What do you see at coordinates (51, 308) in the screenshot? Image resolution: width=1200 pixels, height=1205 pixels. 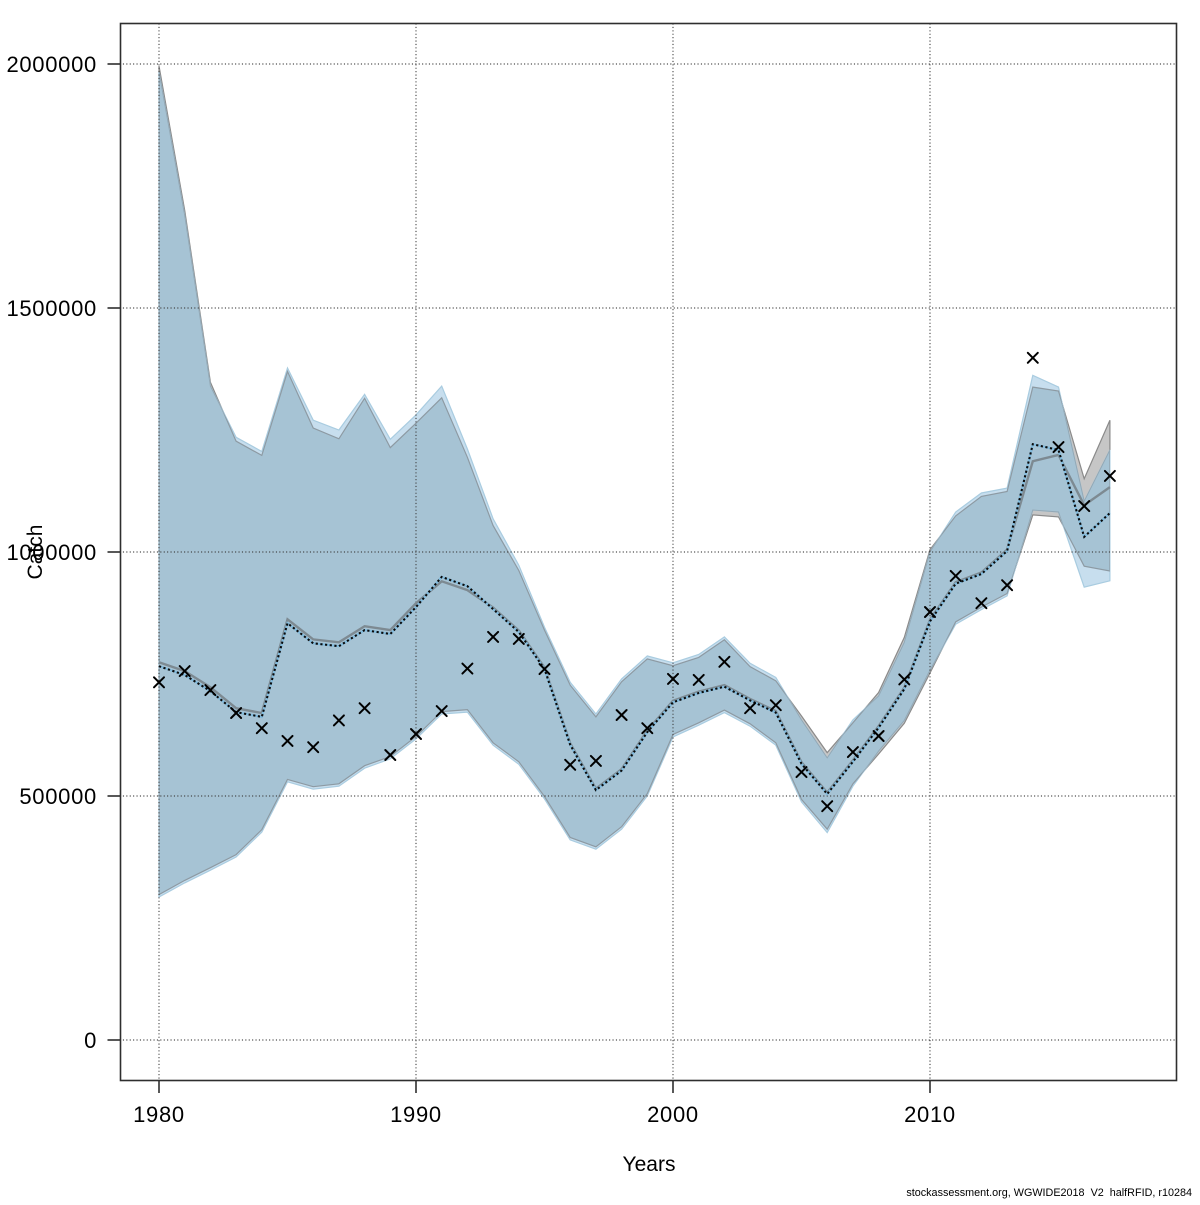 I see `svg-text: 1500000` at bounding box center [51, 308].